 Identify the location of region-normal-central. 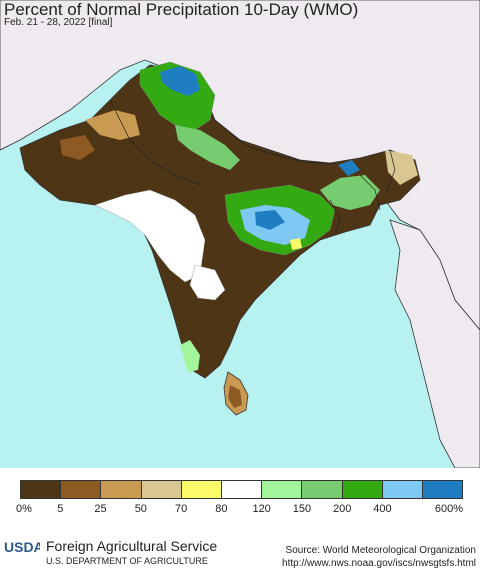
(207, 282).